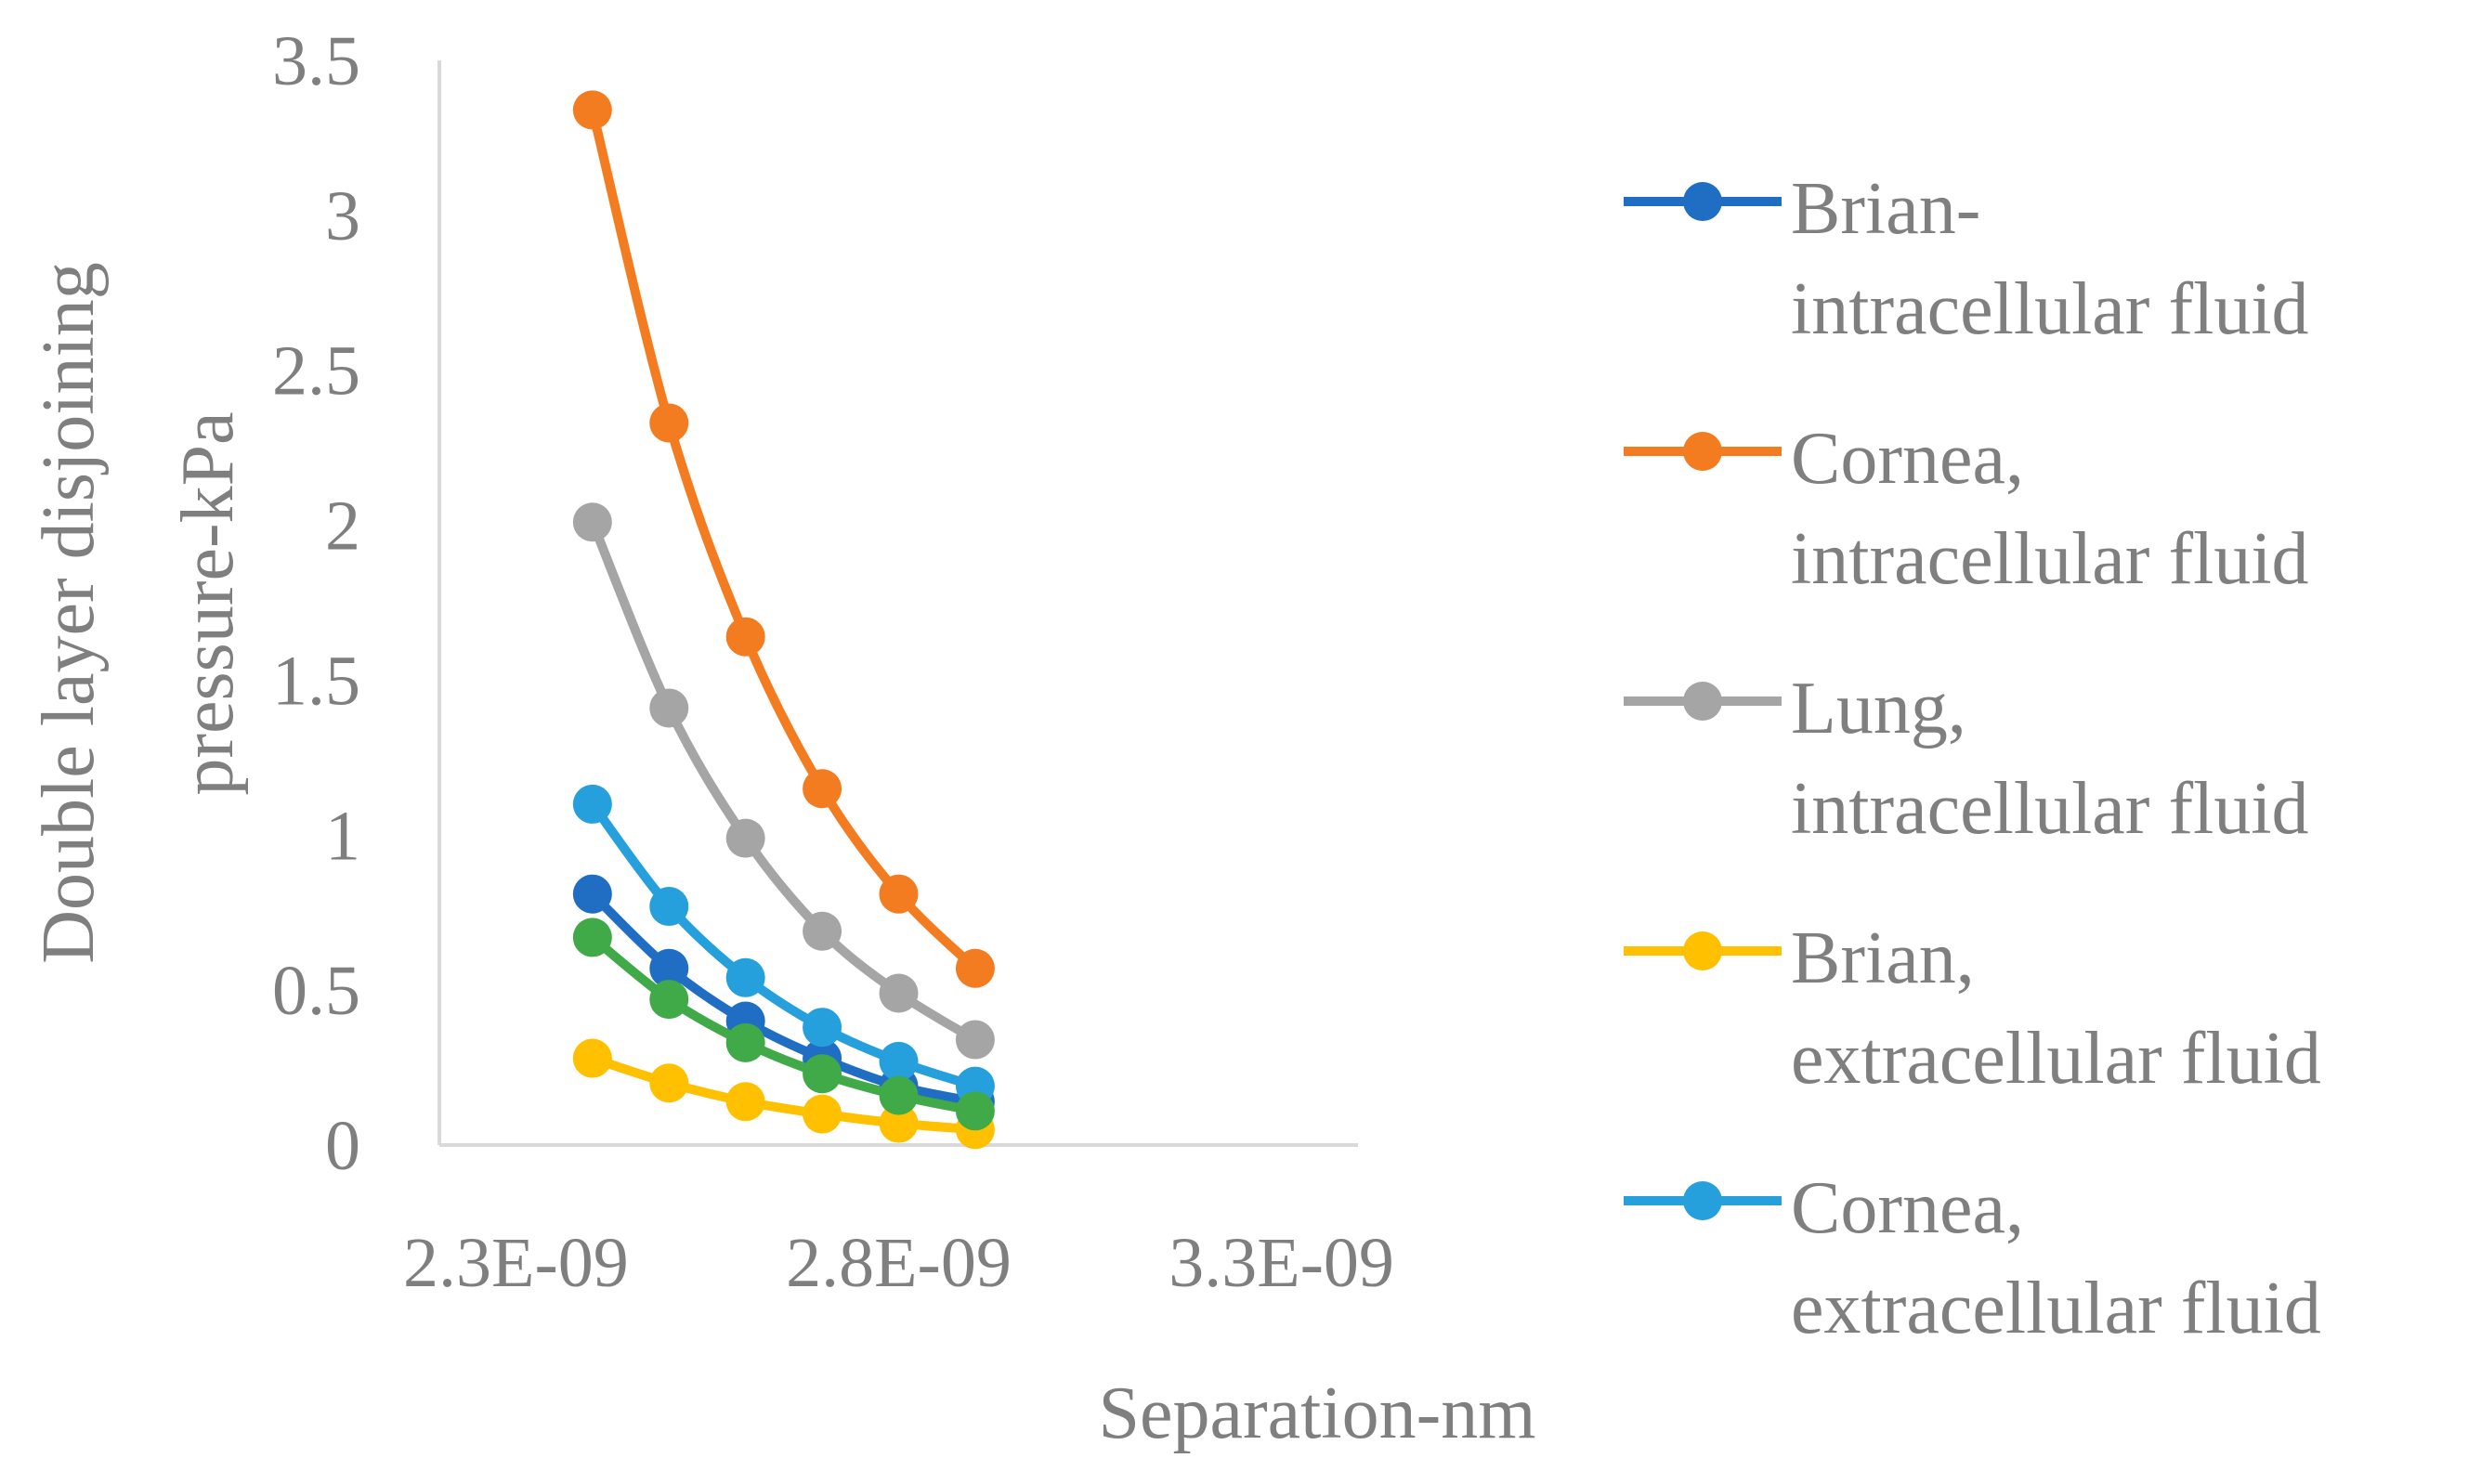  What do you see at coordinates (1317, 1413) in the screenshot?
I see `x-axis-title: Separation-nm` at bounding box center [1317, 1413].